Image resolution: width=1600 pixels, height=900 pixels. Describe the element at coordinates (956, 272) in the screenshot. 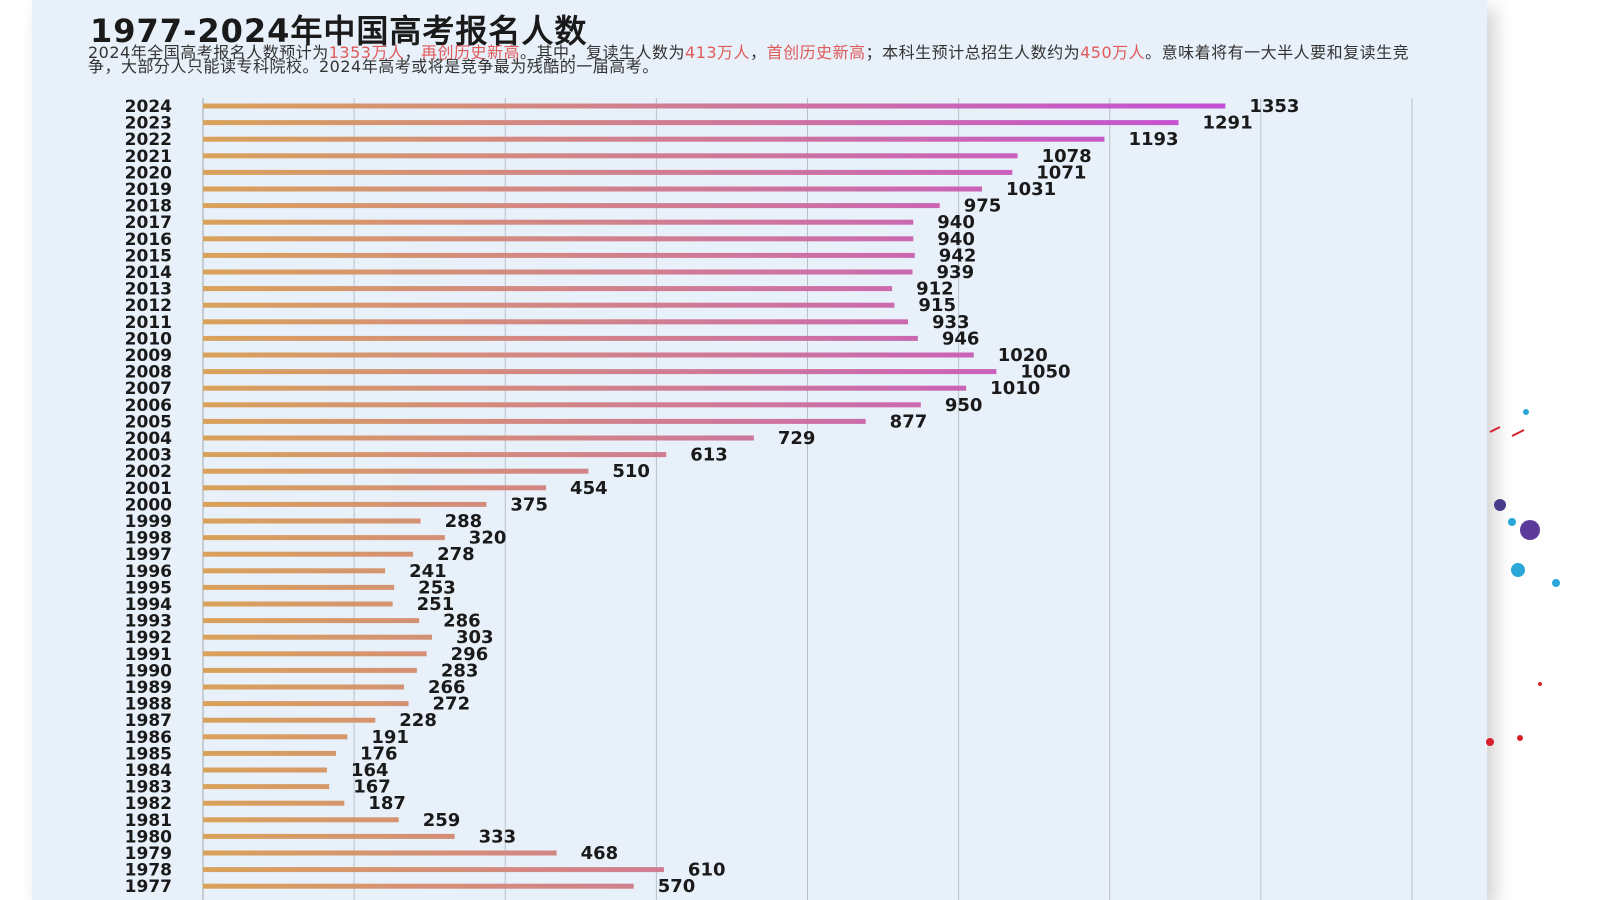

I see `data-label: 939` at that location.